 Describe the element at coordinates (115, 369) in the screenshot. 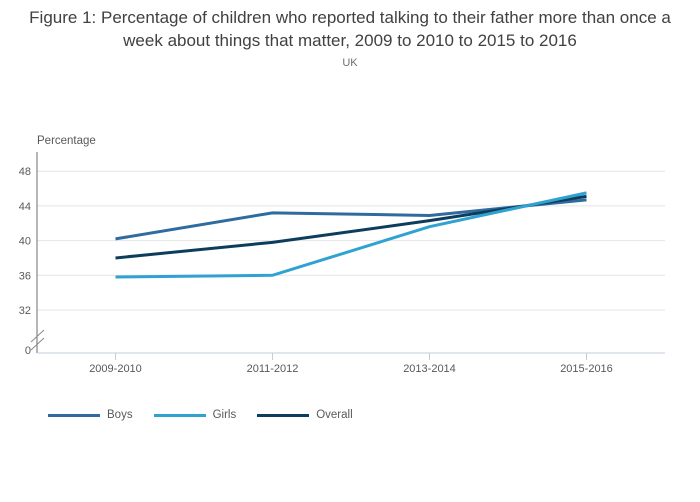

I see `x-tick-label: 2009-2010` at that location.